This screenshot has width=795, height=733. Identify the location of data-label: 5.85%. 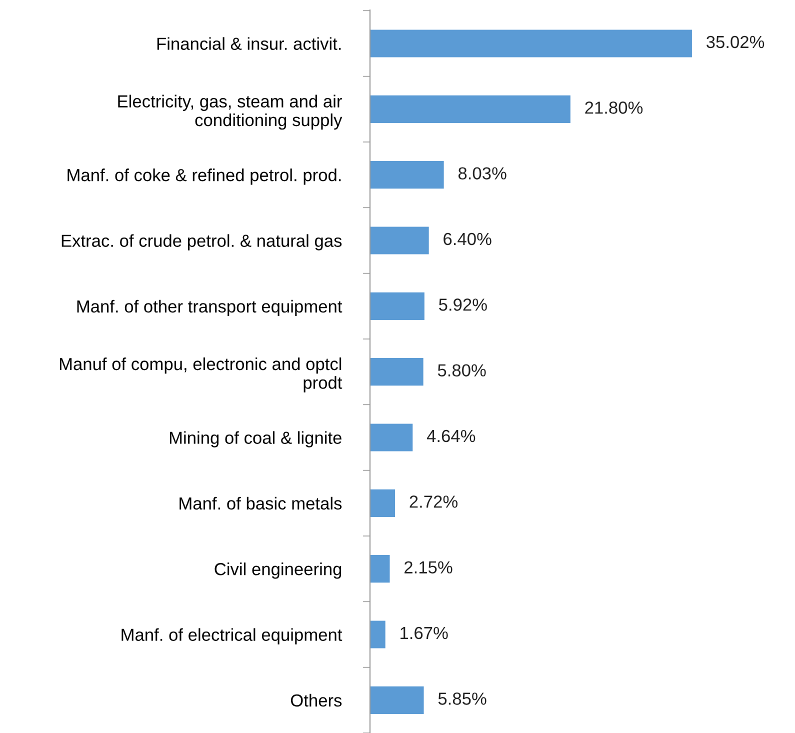
(462, 698).